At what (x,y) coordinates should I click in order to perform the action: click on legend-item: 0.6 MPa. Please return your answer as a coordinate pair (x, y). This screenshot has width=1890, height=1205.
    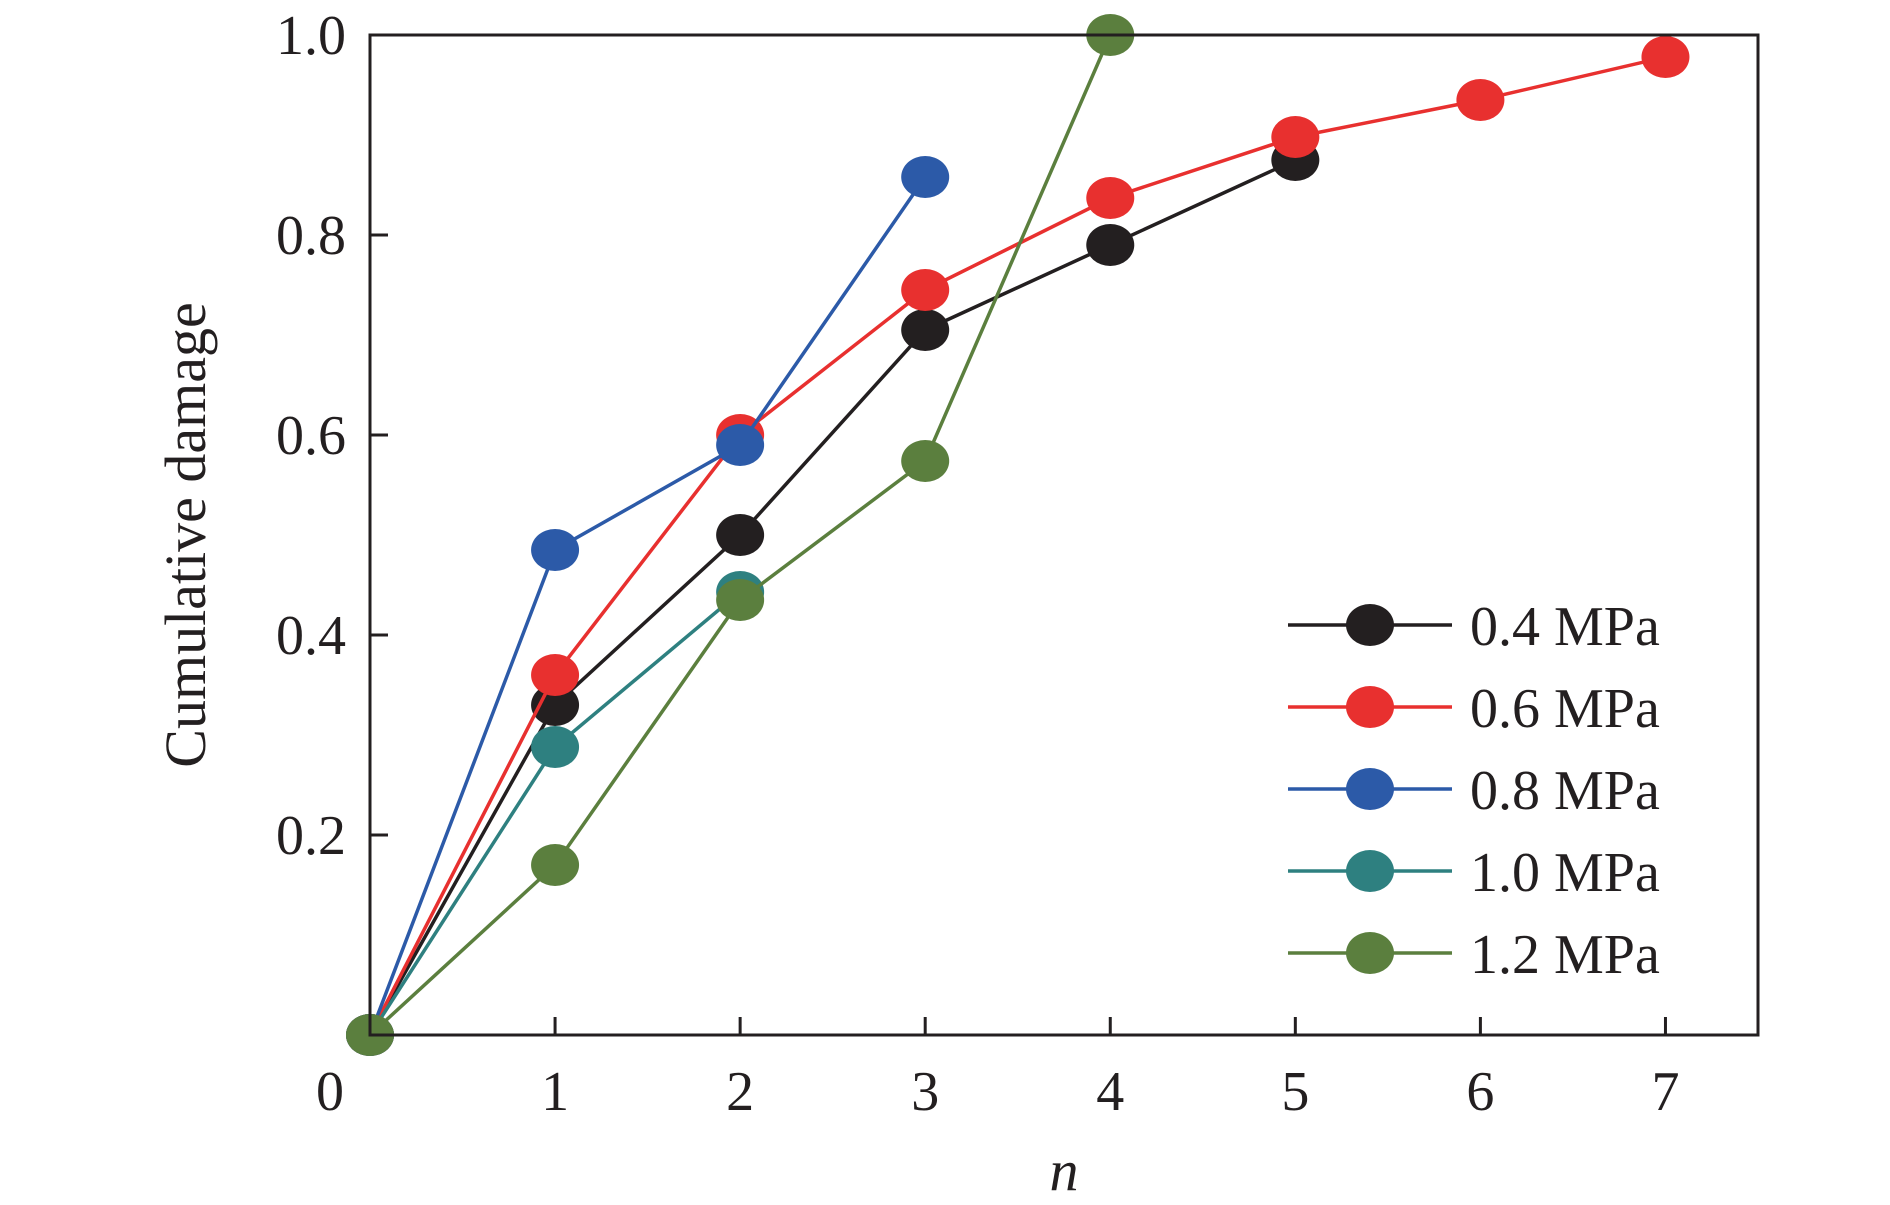
    Looking at the image, I should click on (1474, 709).